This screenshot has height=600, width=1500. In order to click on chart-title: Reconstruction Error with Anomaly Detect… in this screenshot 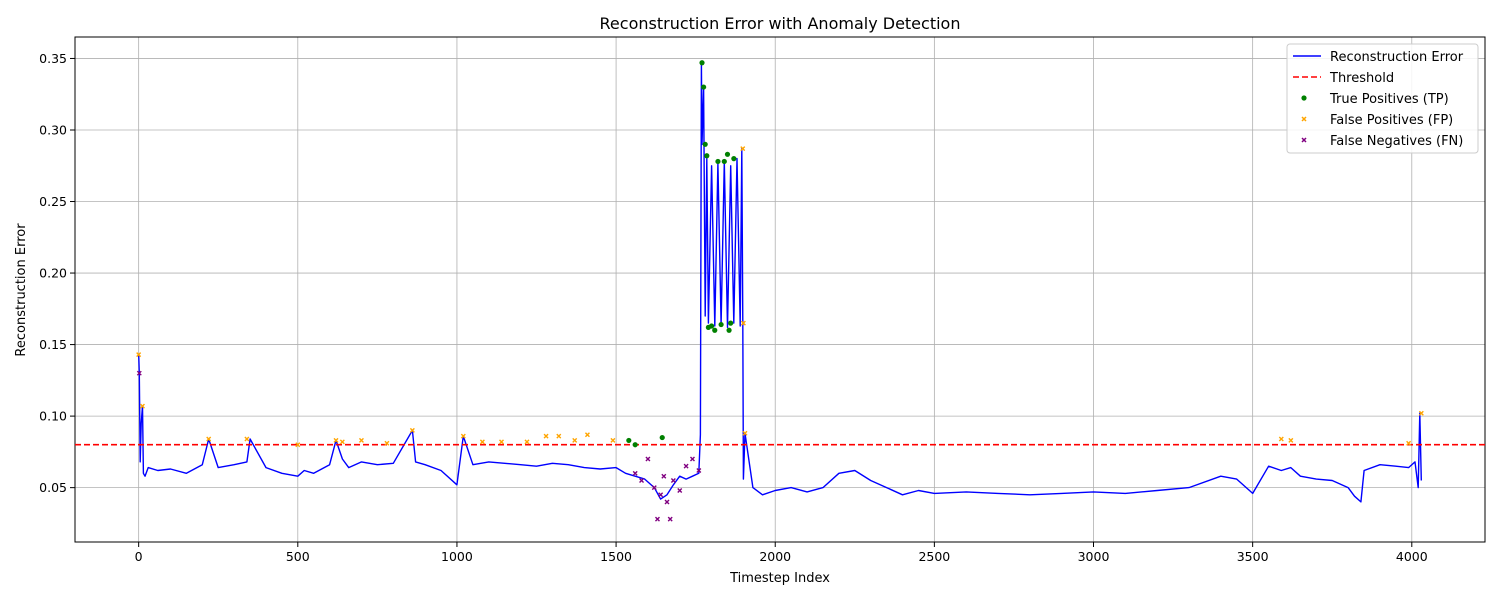, I will do `click(780, 23)`.